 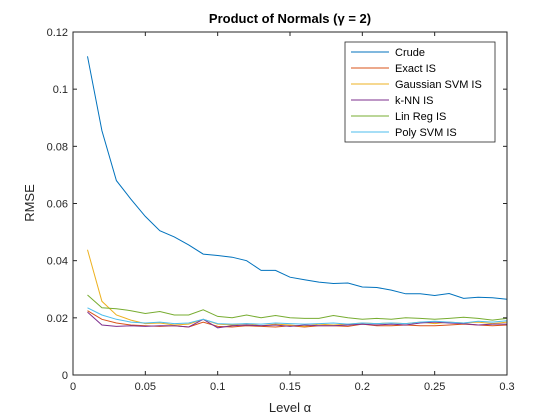 I want to click on y-tick-label: 0.12, so click(x=57, y=33).